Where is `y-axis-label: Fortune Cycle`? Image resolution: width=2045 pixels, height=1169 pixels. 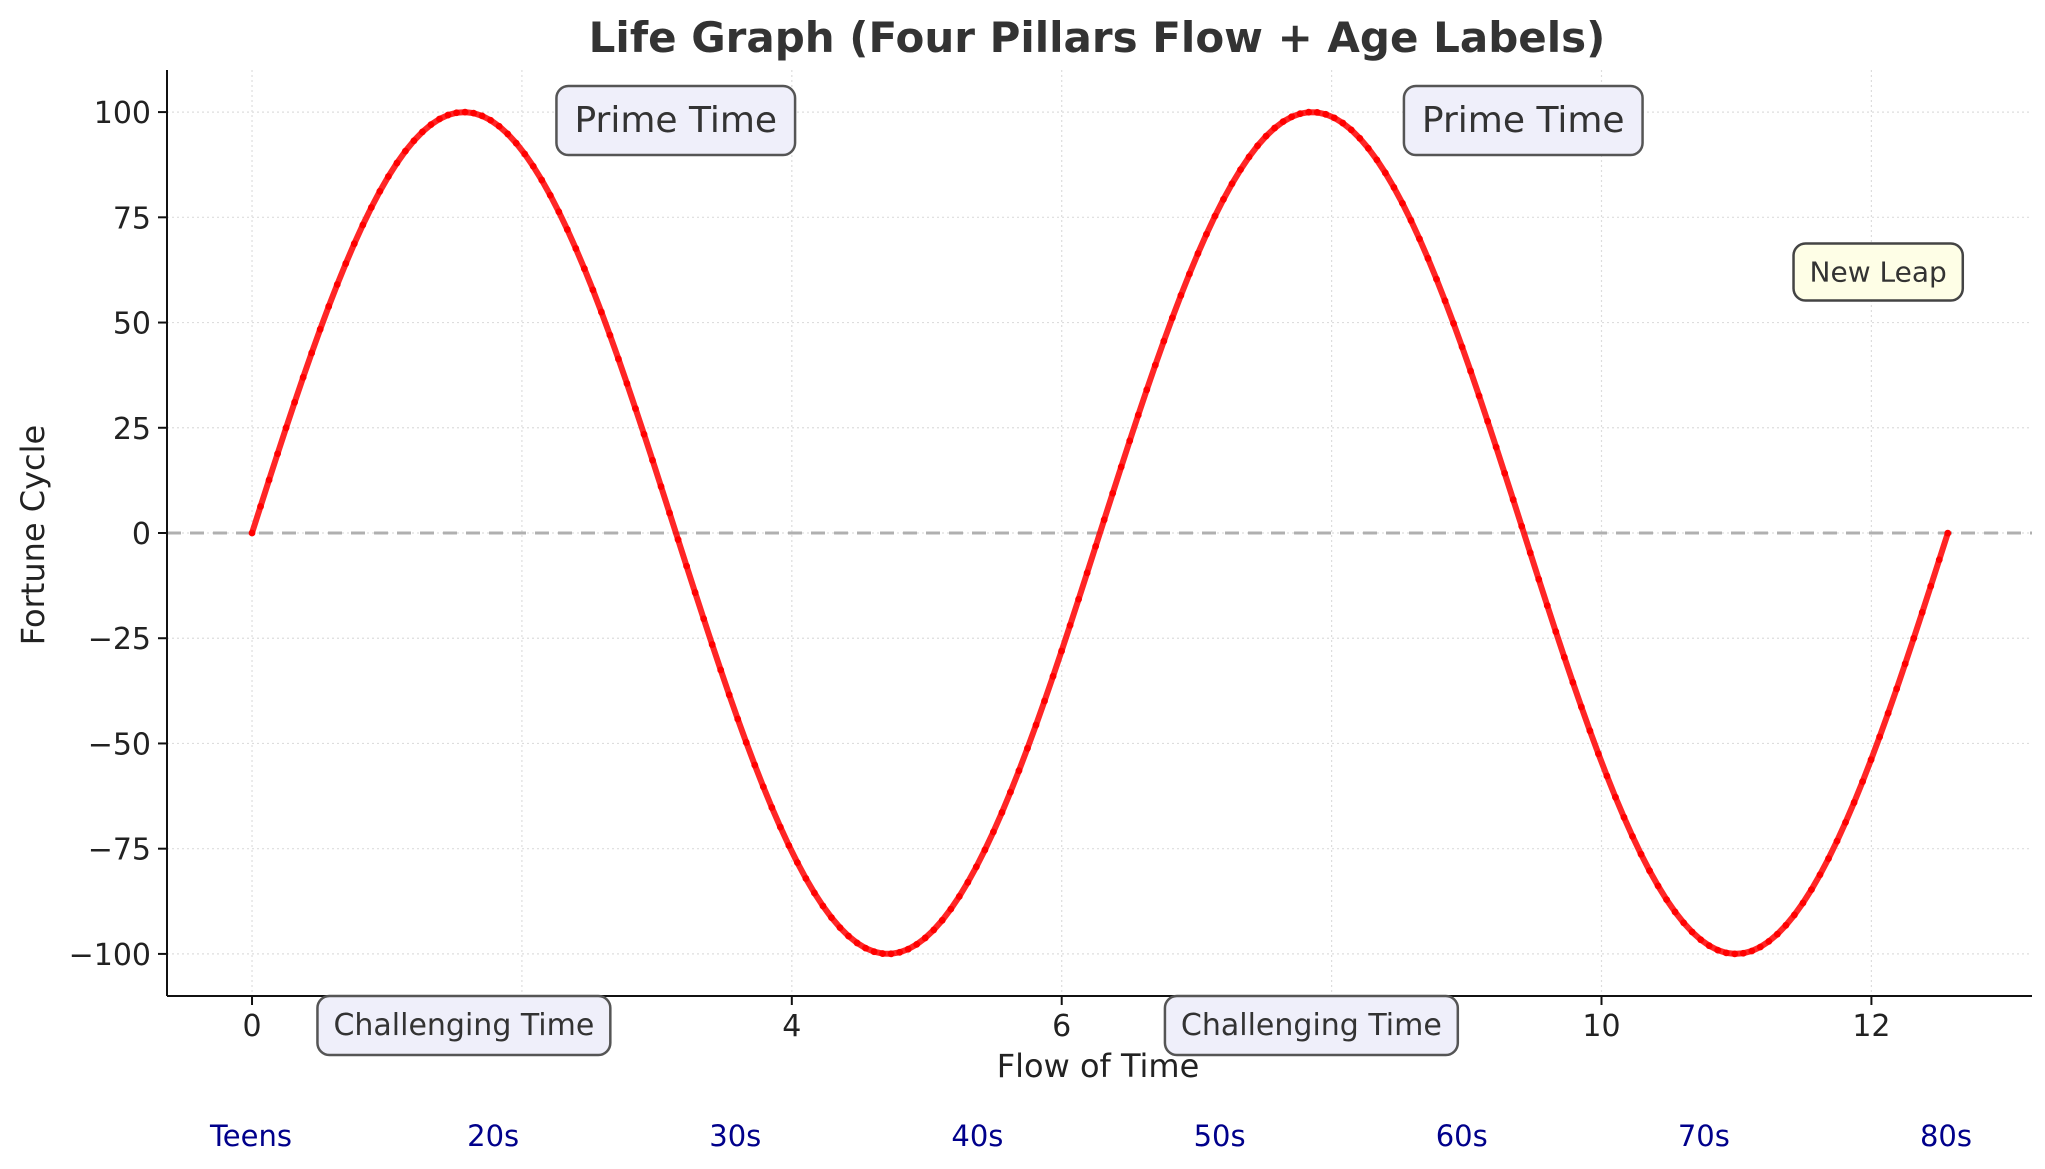 y-axis-label: Fortune Cycle is located at coordinates (33, 535).